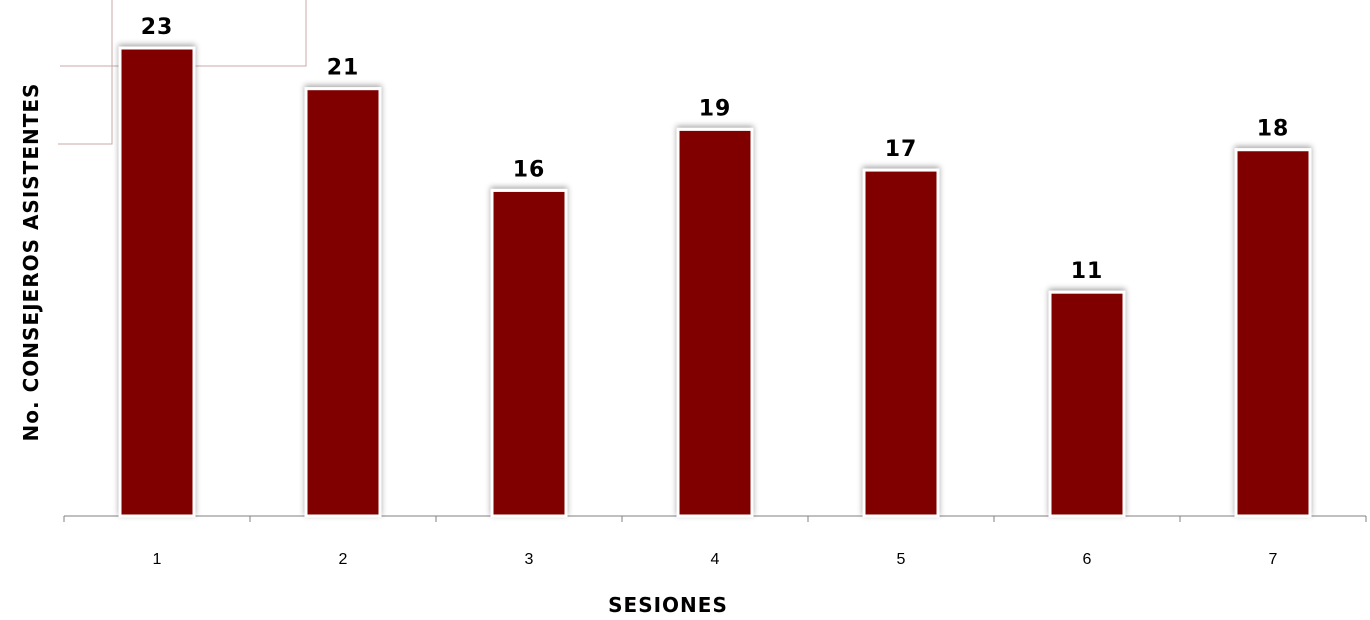 Image resolution: width=1370 pixels, height=620 pixels. I want to click on data-label: 21, so click(343, 68).